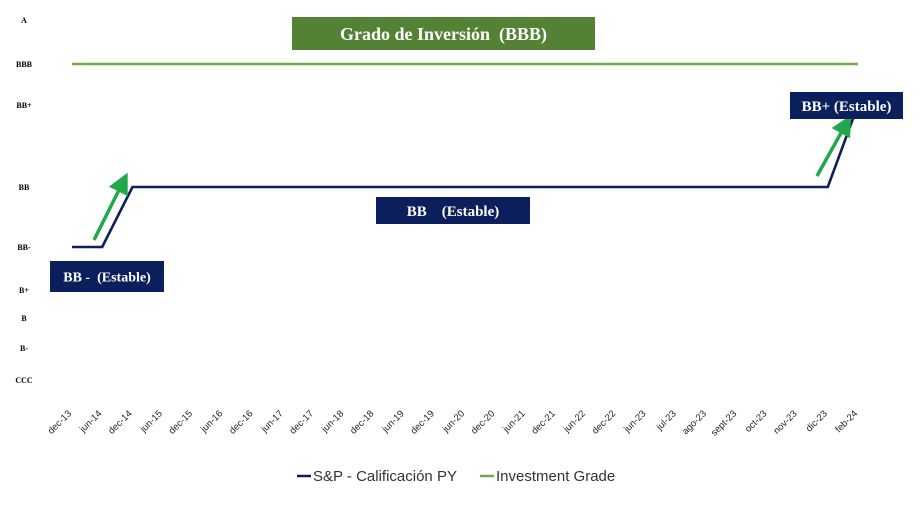  I want to click on x-tick-label: dec-13, so click(60, 422).